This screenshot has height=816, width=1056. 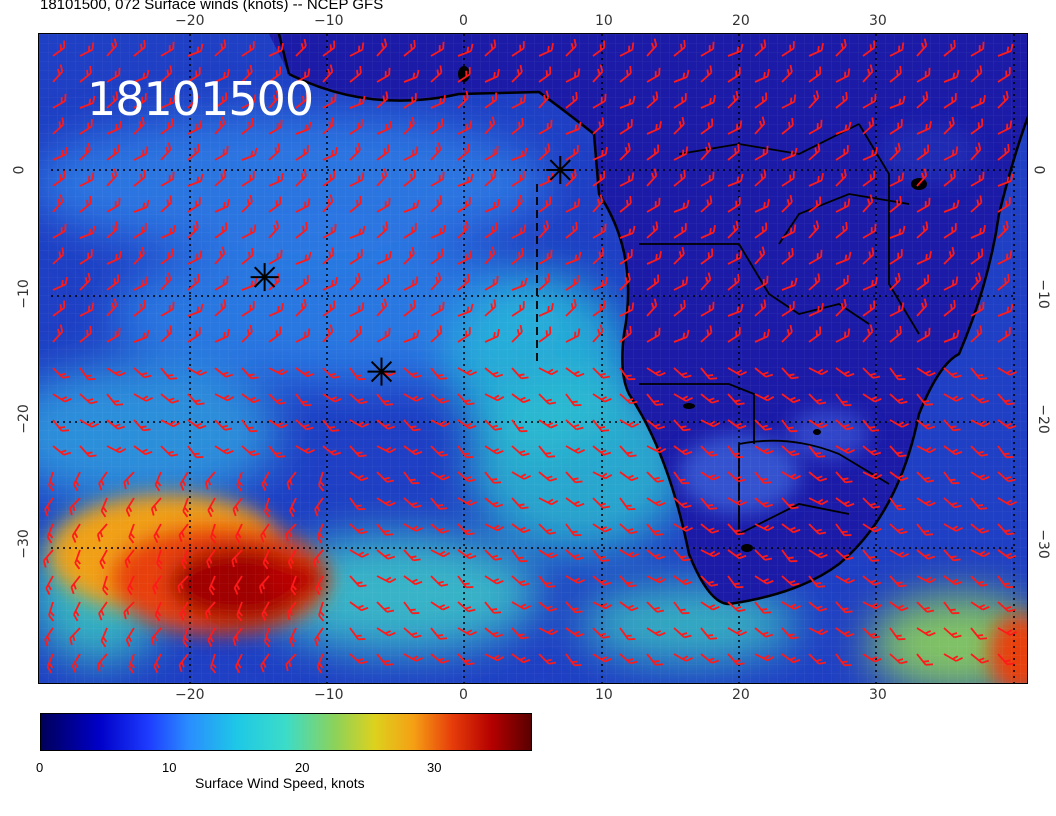 What do you see at coordinates (19, 170) in the screenshot?
I see `left-lat-label: 0` at bounding box center [19, 170].